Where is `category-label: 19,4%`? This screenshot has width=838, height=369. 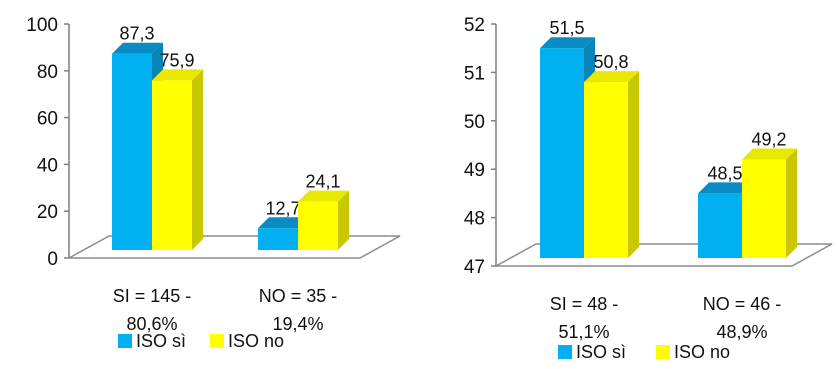 category-label: 19,4% is located at coordinates (297, 324).